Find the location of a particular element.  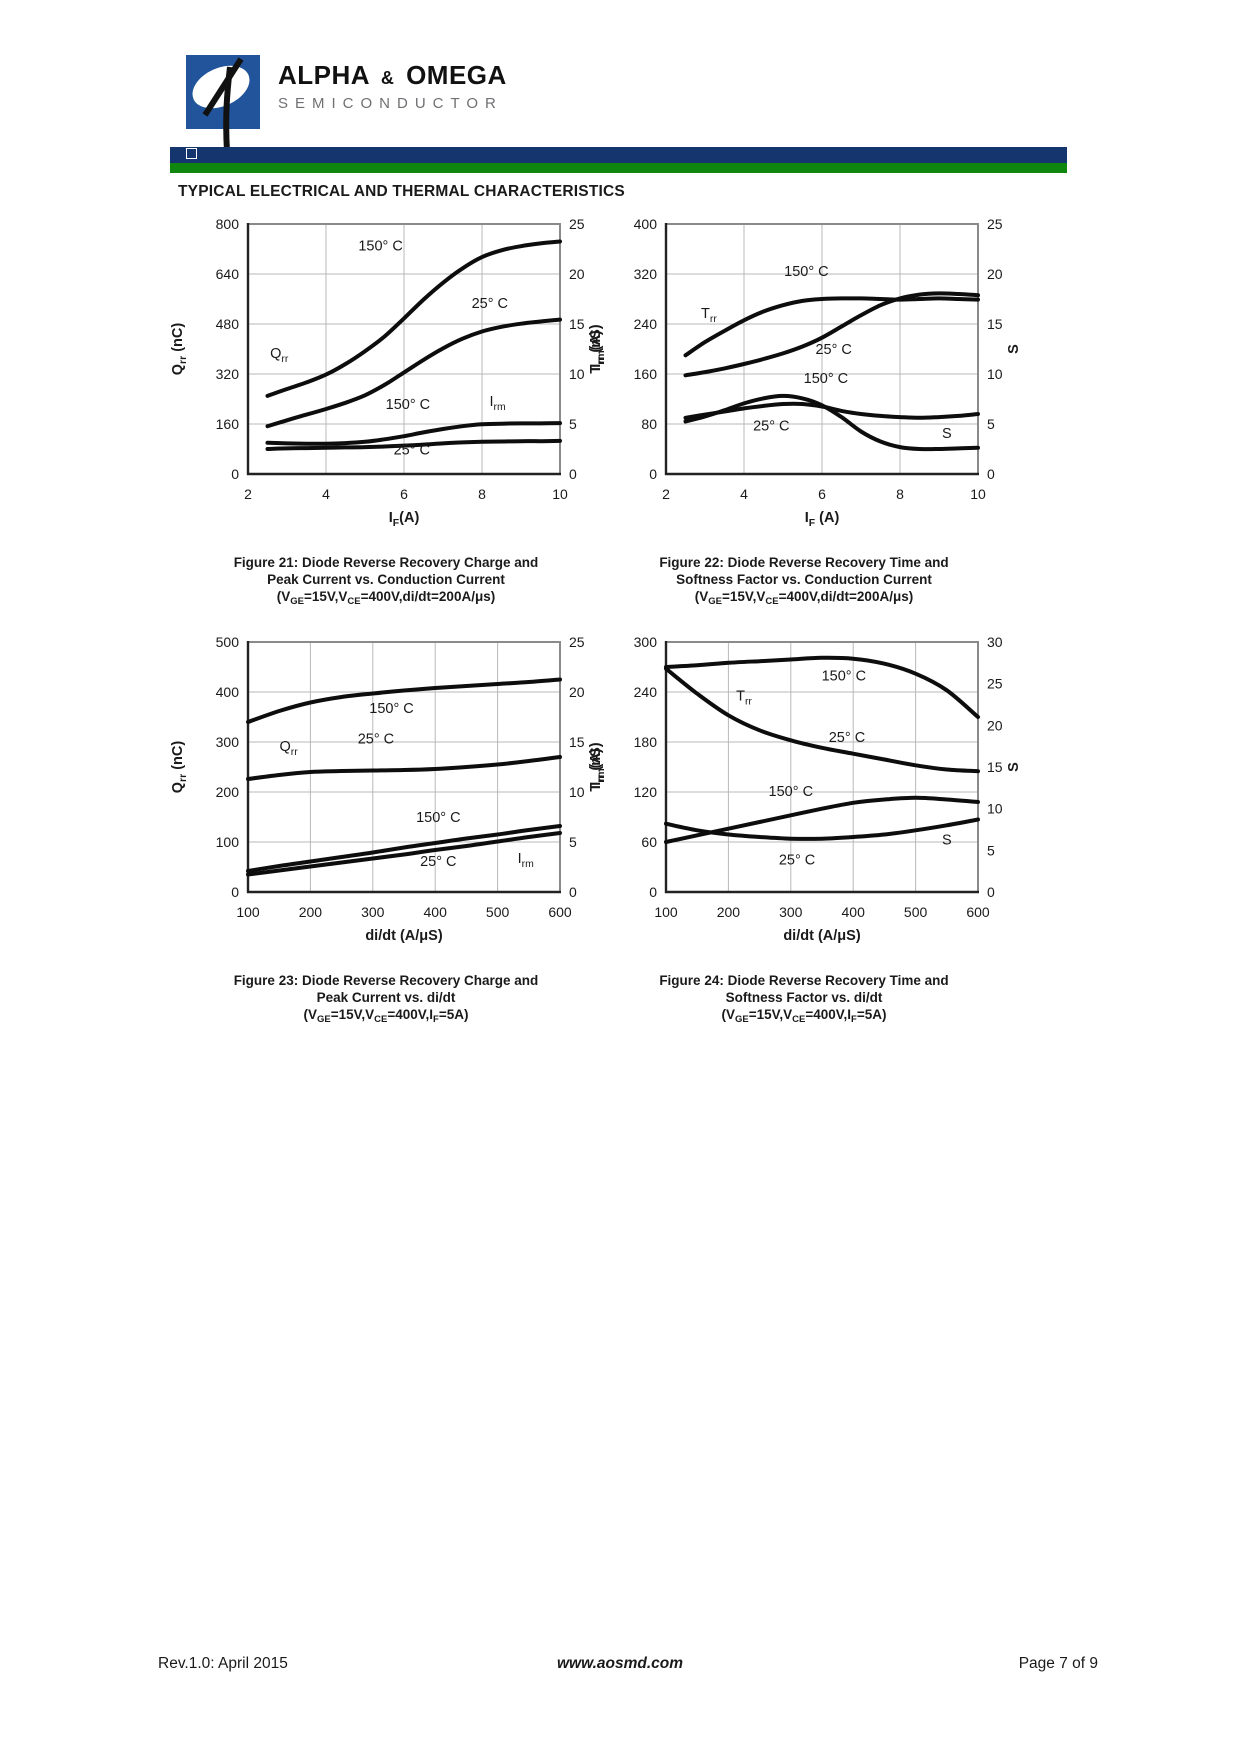

yleft-tick-label: 480 is located at coordinates (228, 324).